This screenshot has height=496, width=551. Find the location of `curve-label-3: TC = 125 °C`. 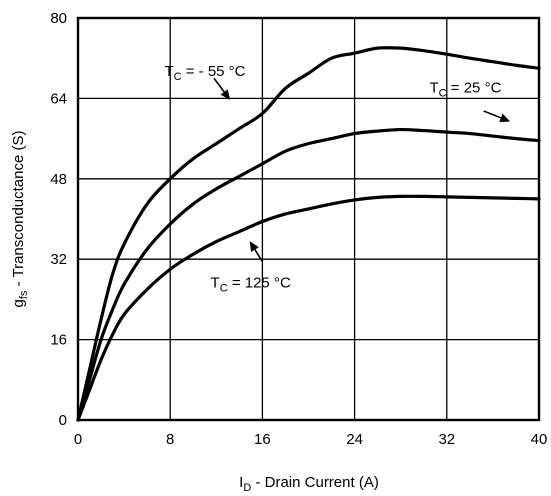

curve-label-3: TC = 125 °C is located at coordinates (251, 284).